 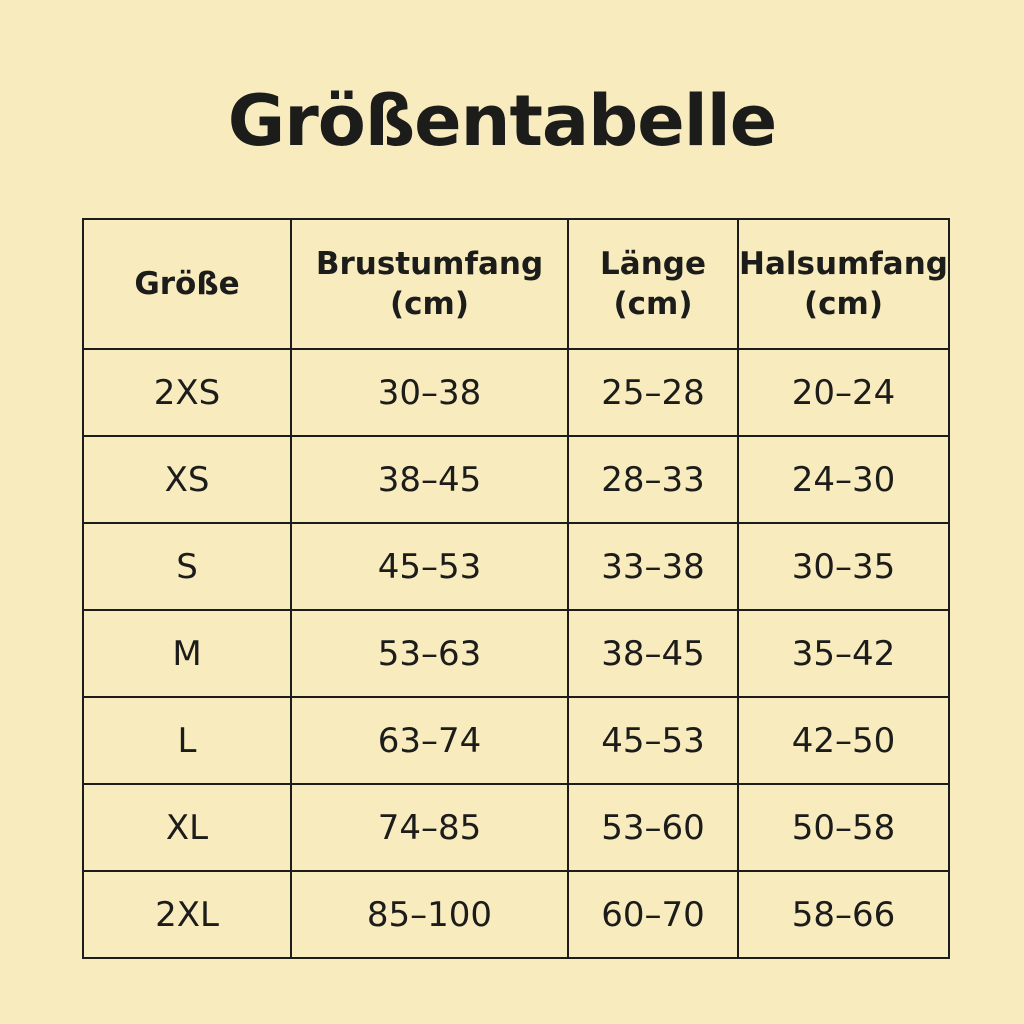 I want to click on measurement-cell: 53–63, so click(x=429, y=653).